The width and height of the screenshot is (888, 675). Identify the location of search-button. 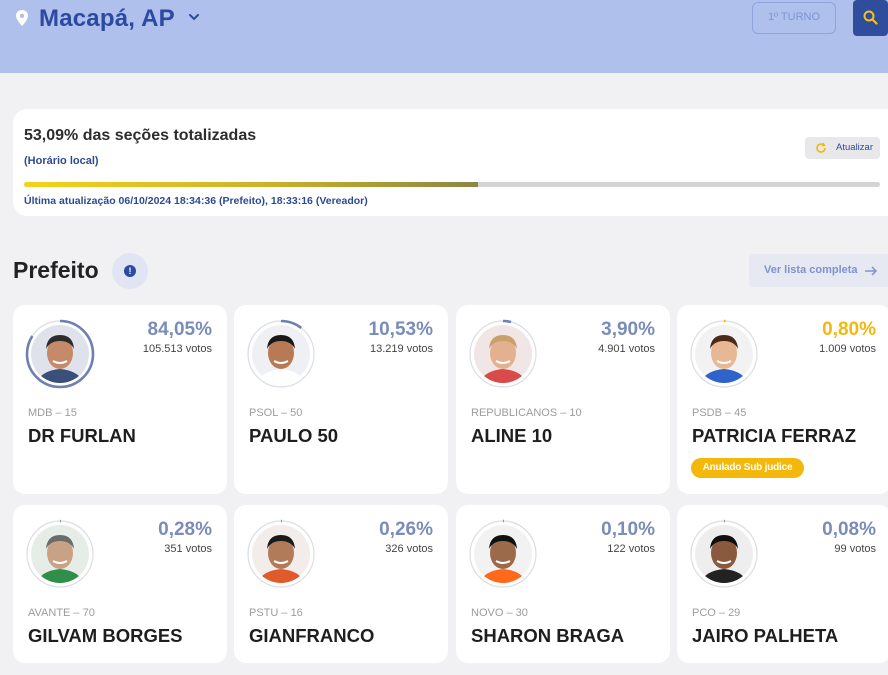
(870, 18).